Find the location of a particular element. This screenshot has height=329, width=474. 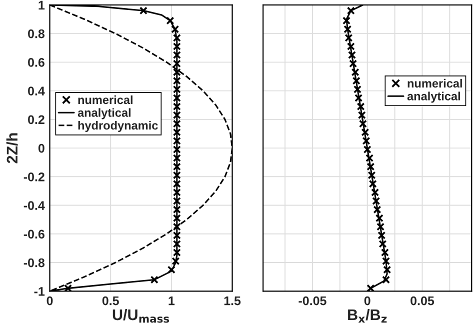

x-tick-label: -0.05 is located at coordinates (312, 301).